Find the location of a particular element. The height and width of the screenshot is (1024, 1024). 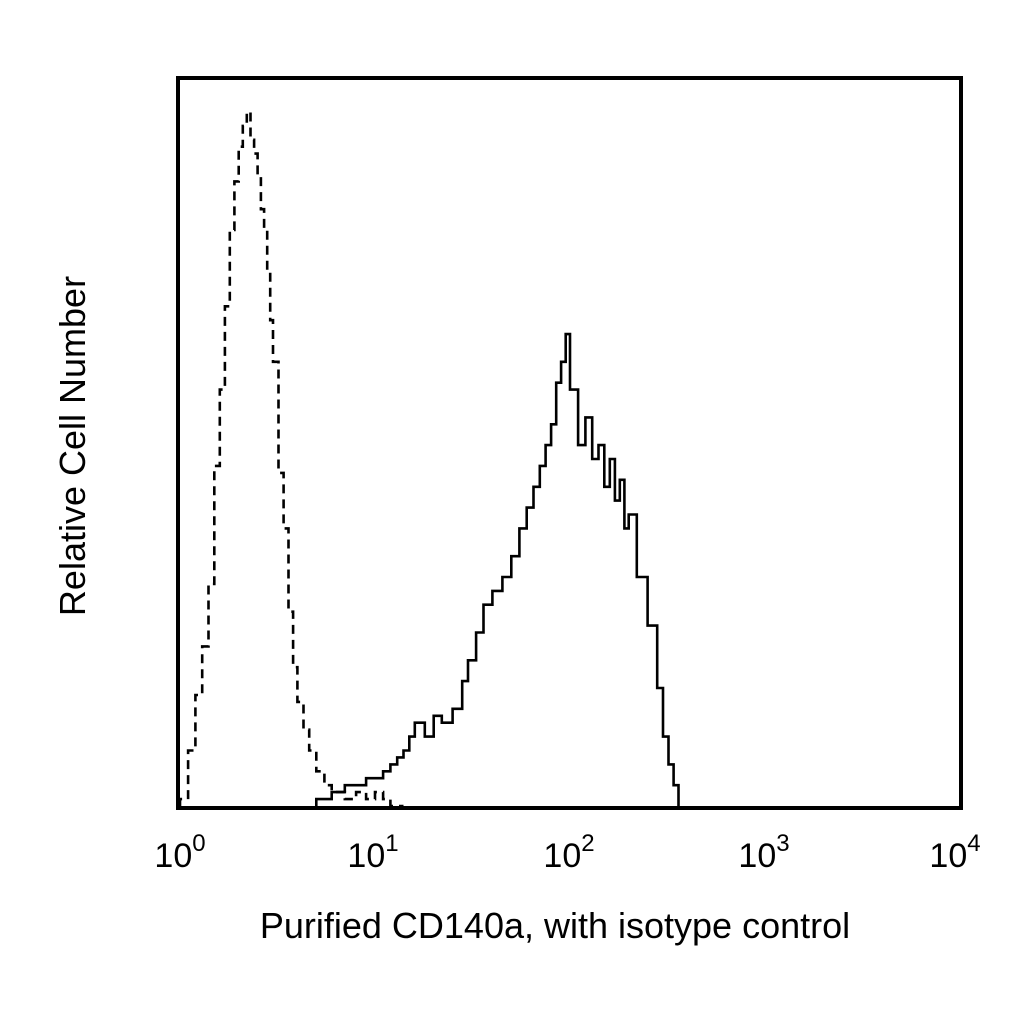

x-tick-label-3: 10³ is located at coordinates (763, 852).